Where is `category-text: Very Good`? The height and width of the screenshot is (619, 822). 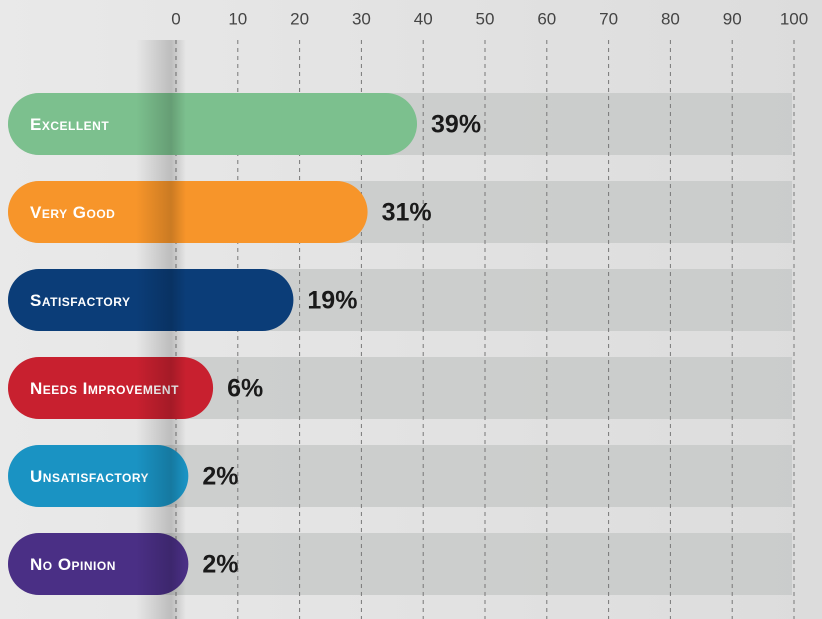 category-text: Very Good is located at coordinates (73, 212).